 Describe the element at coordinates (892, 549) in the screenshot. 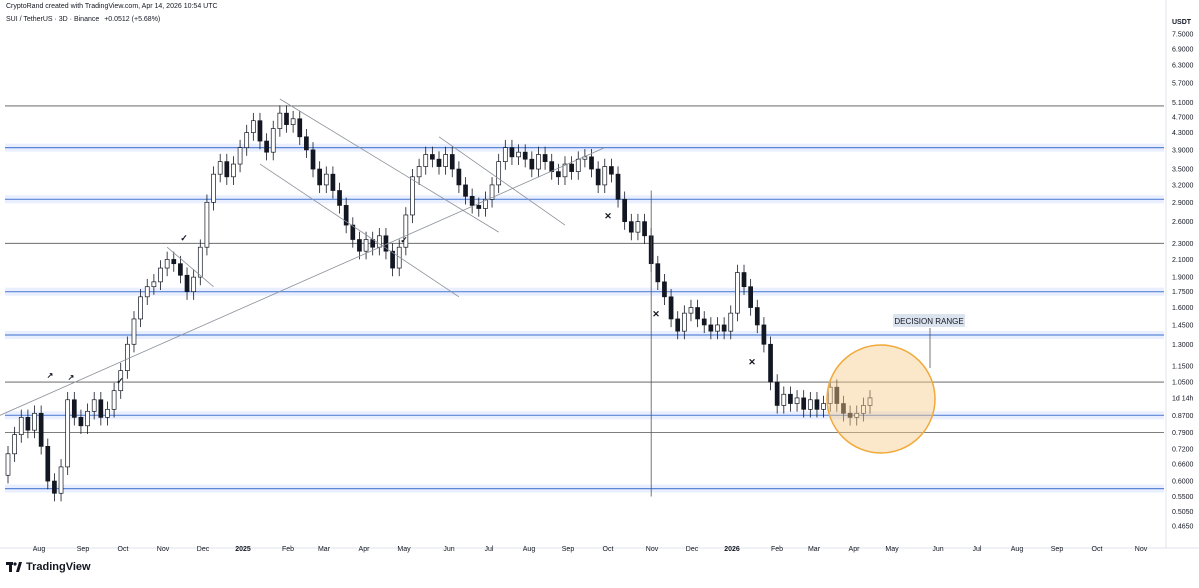

I see `x-tick-label-21: May` at that location.